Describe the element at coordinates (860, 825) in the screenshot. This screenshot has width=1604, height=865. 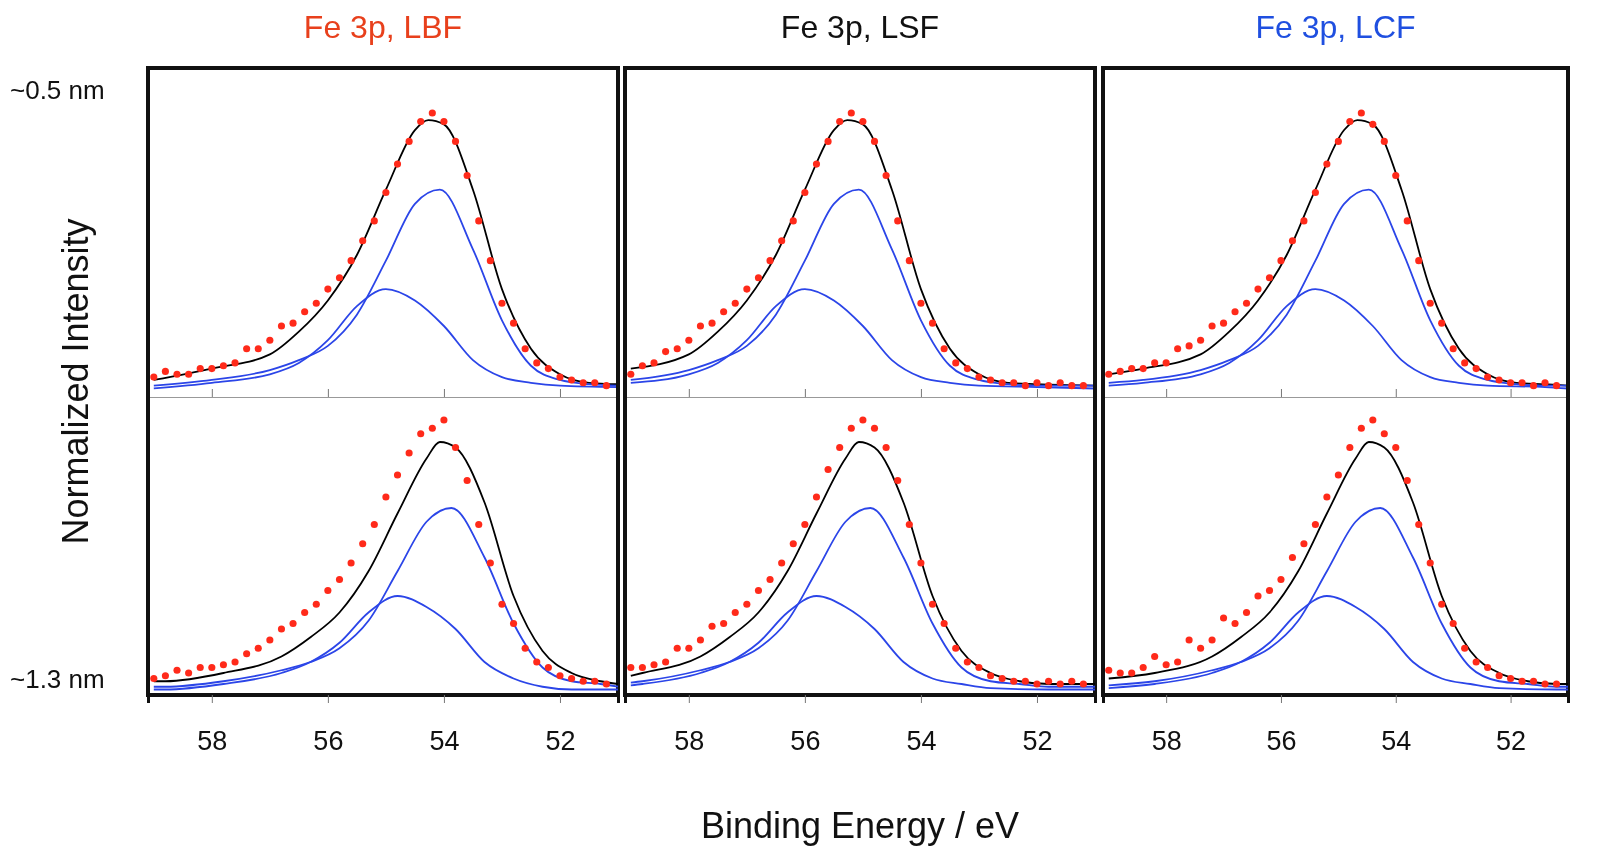
I see `x-axis-title: Binding Energy / eV` at that location.